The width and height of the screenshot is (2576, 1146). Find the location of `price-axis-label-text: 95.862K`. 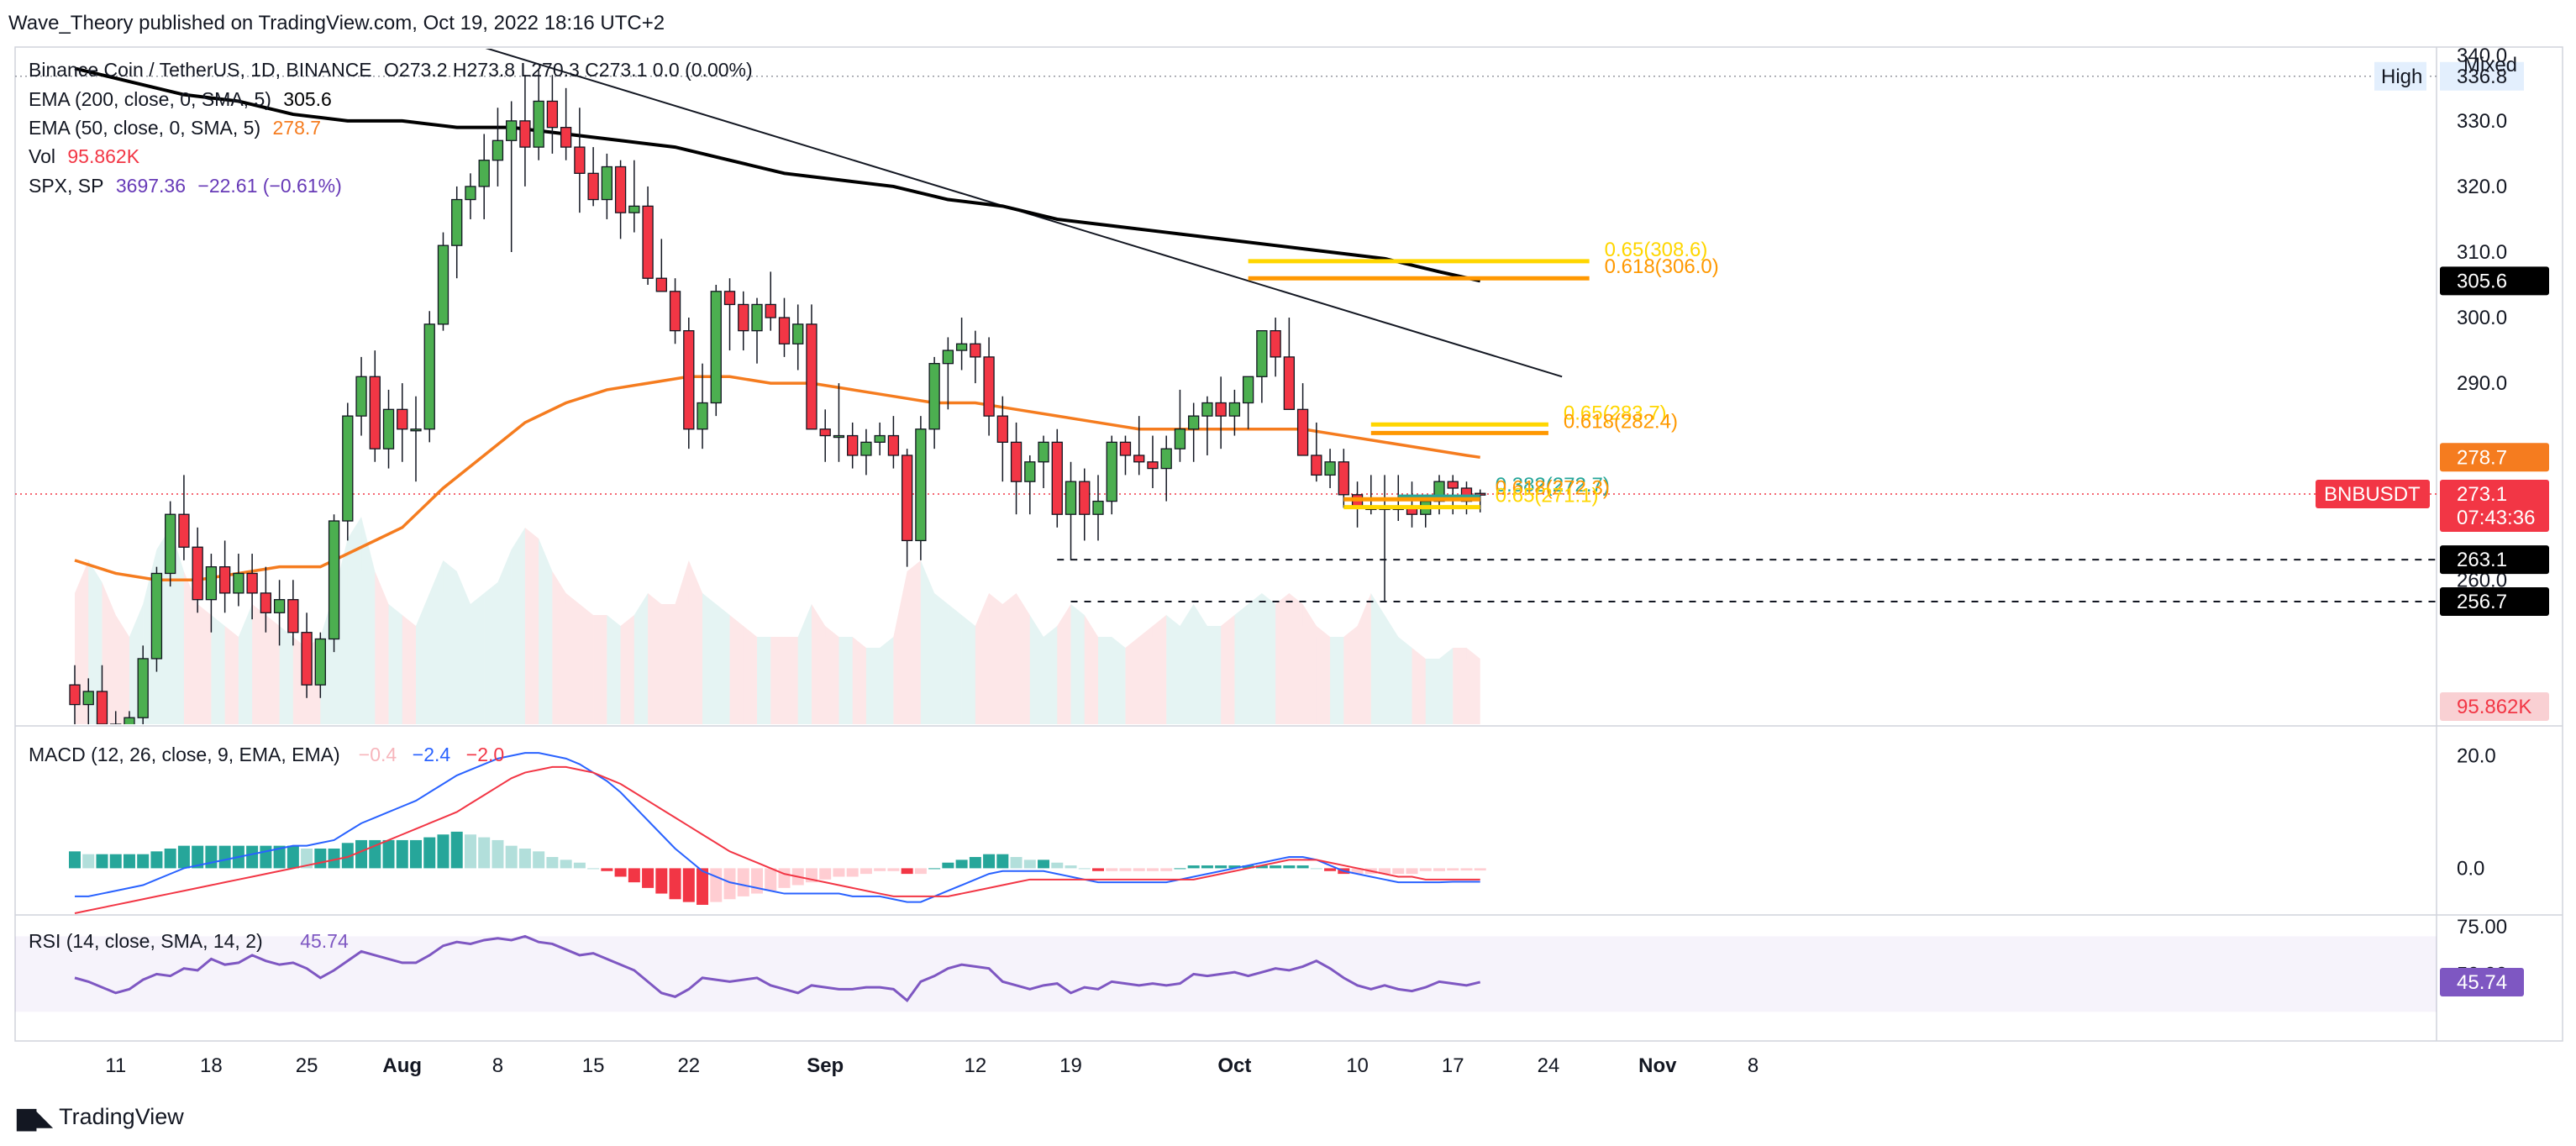

price-axis-label-text: 95.862K is located at coordinates (2494, 707).